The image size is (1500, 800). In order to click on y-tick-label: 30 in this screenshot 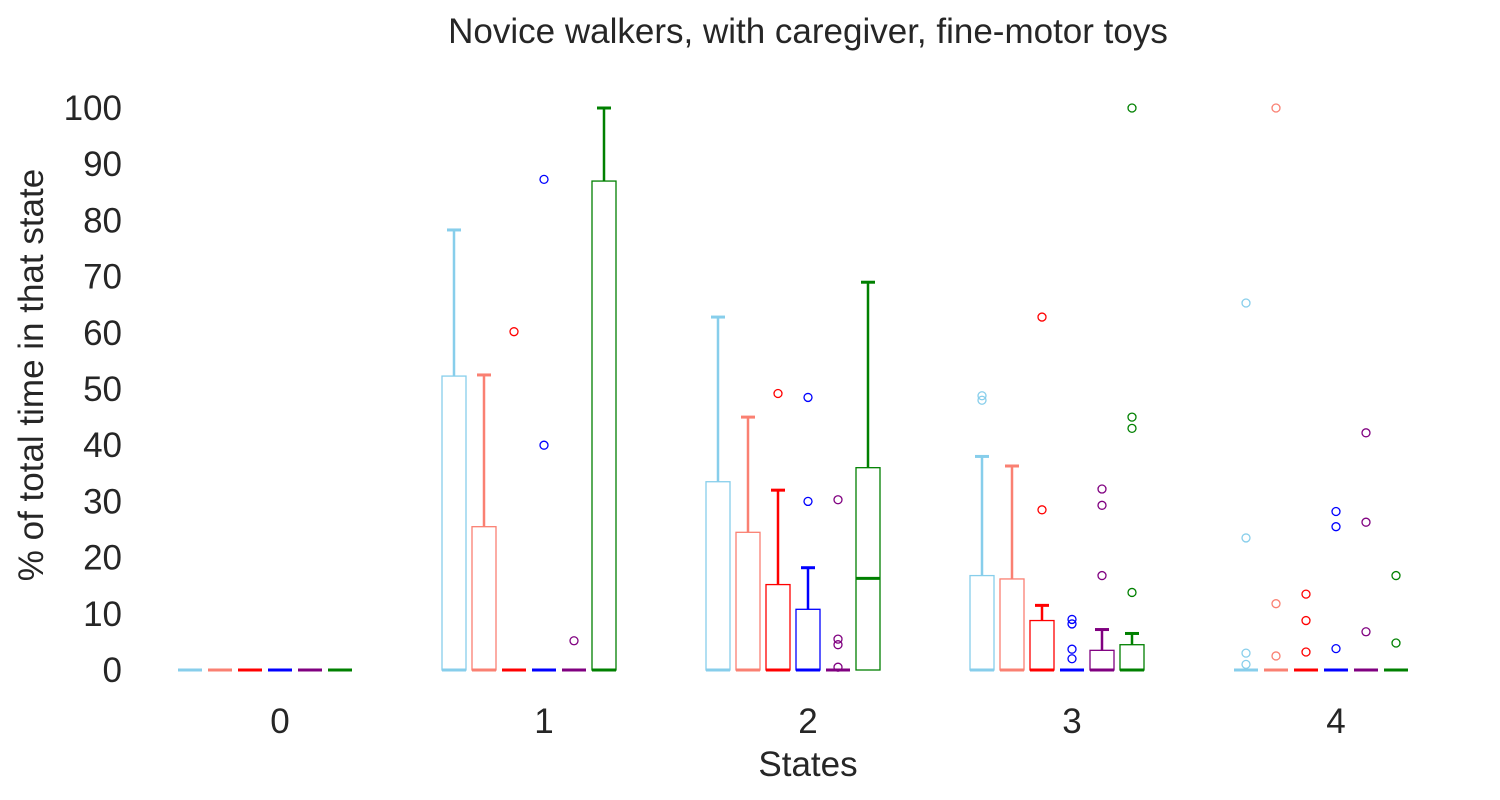, I will do `click(102, 501)`.